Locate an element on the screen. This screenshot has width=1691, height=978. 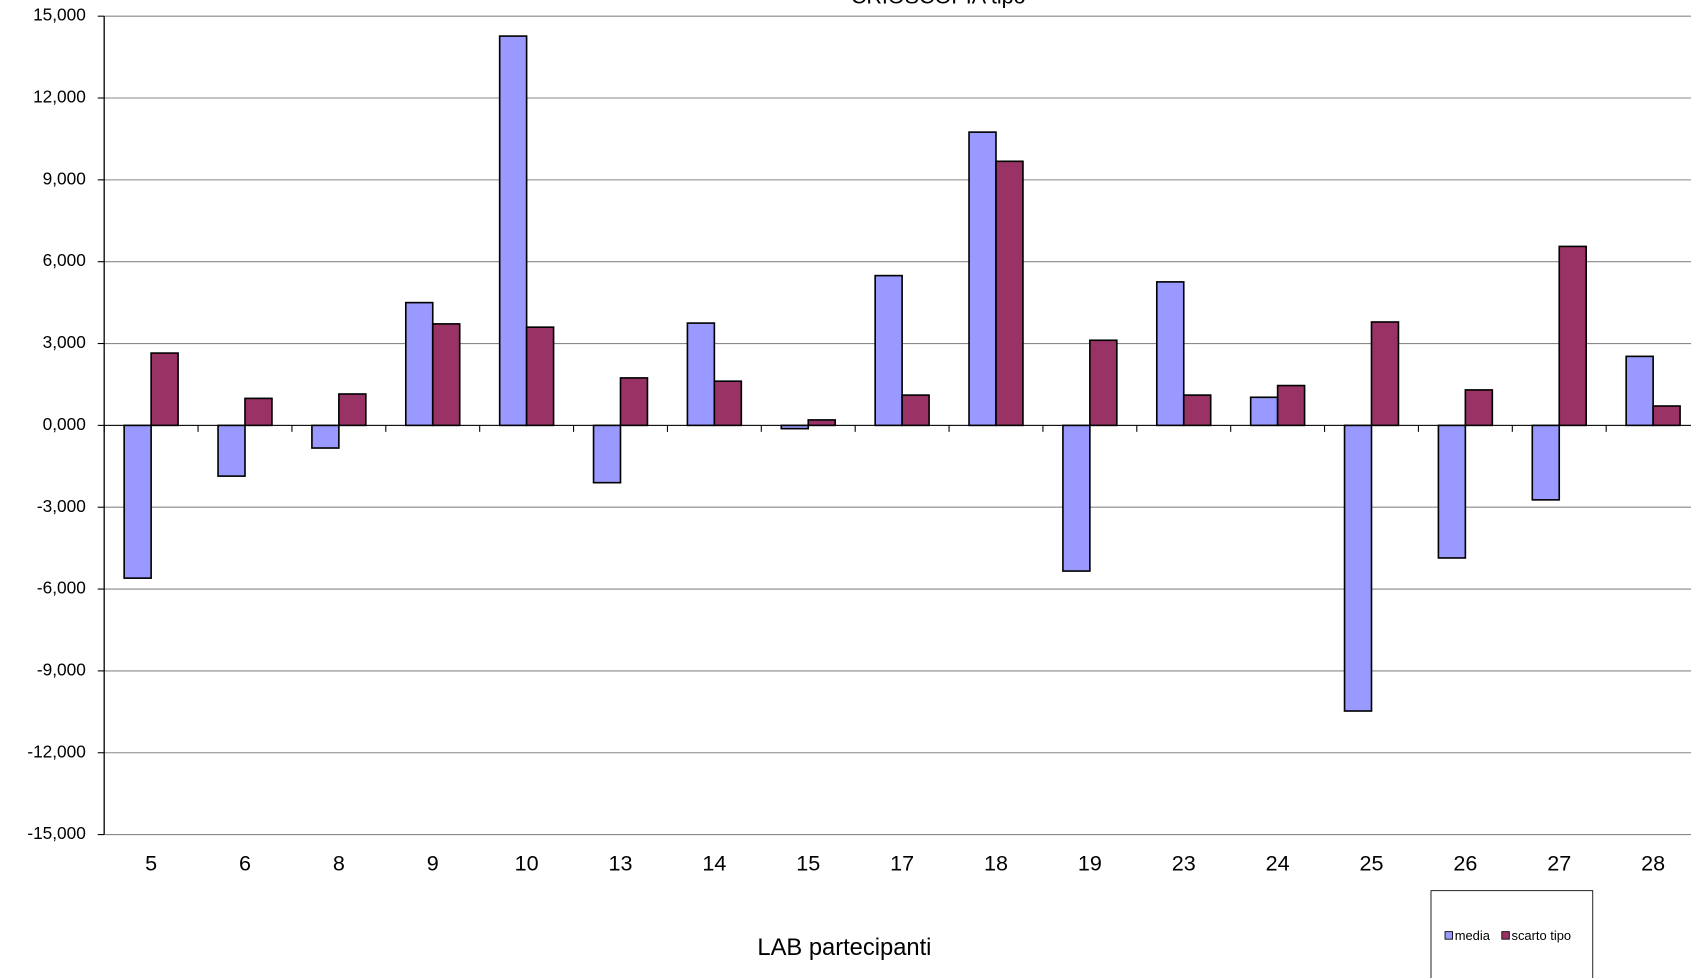
y-tick-label: -15,000 is located at coordinates (56, 833).